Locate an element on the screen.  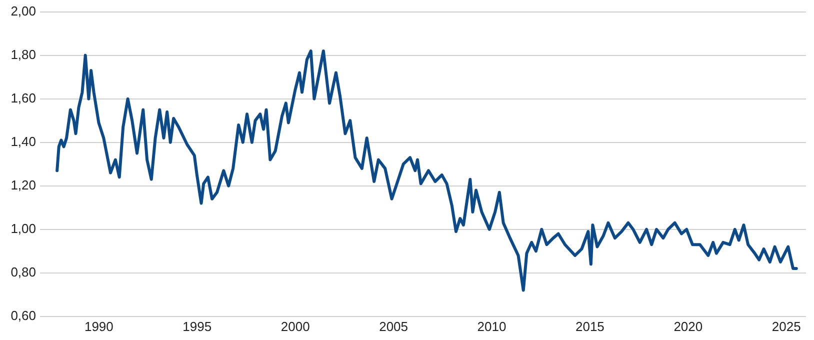
y-tick-label: 0,60 is located at coordinates (23, 315).